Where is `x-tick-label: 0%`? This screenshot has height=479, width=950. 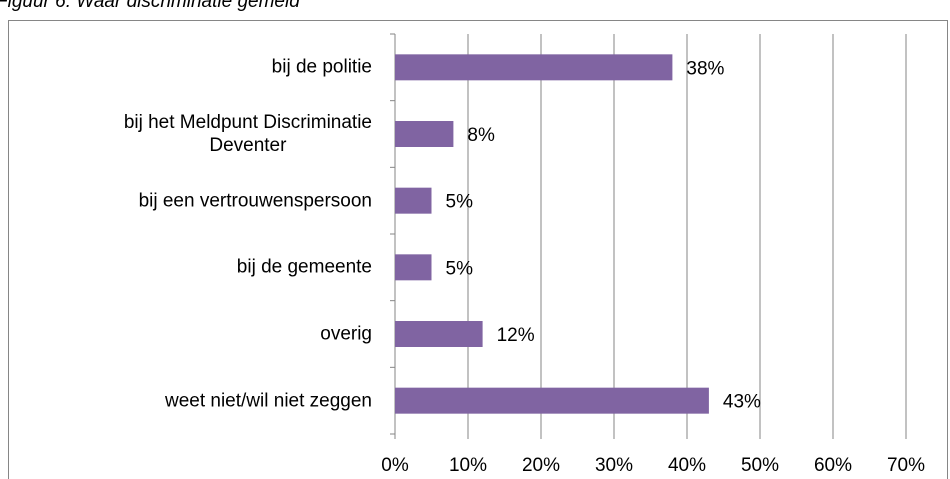
x-tick-label: 0% is located at coordinates (395, 465).